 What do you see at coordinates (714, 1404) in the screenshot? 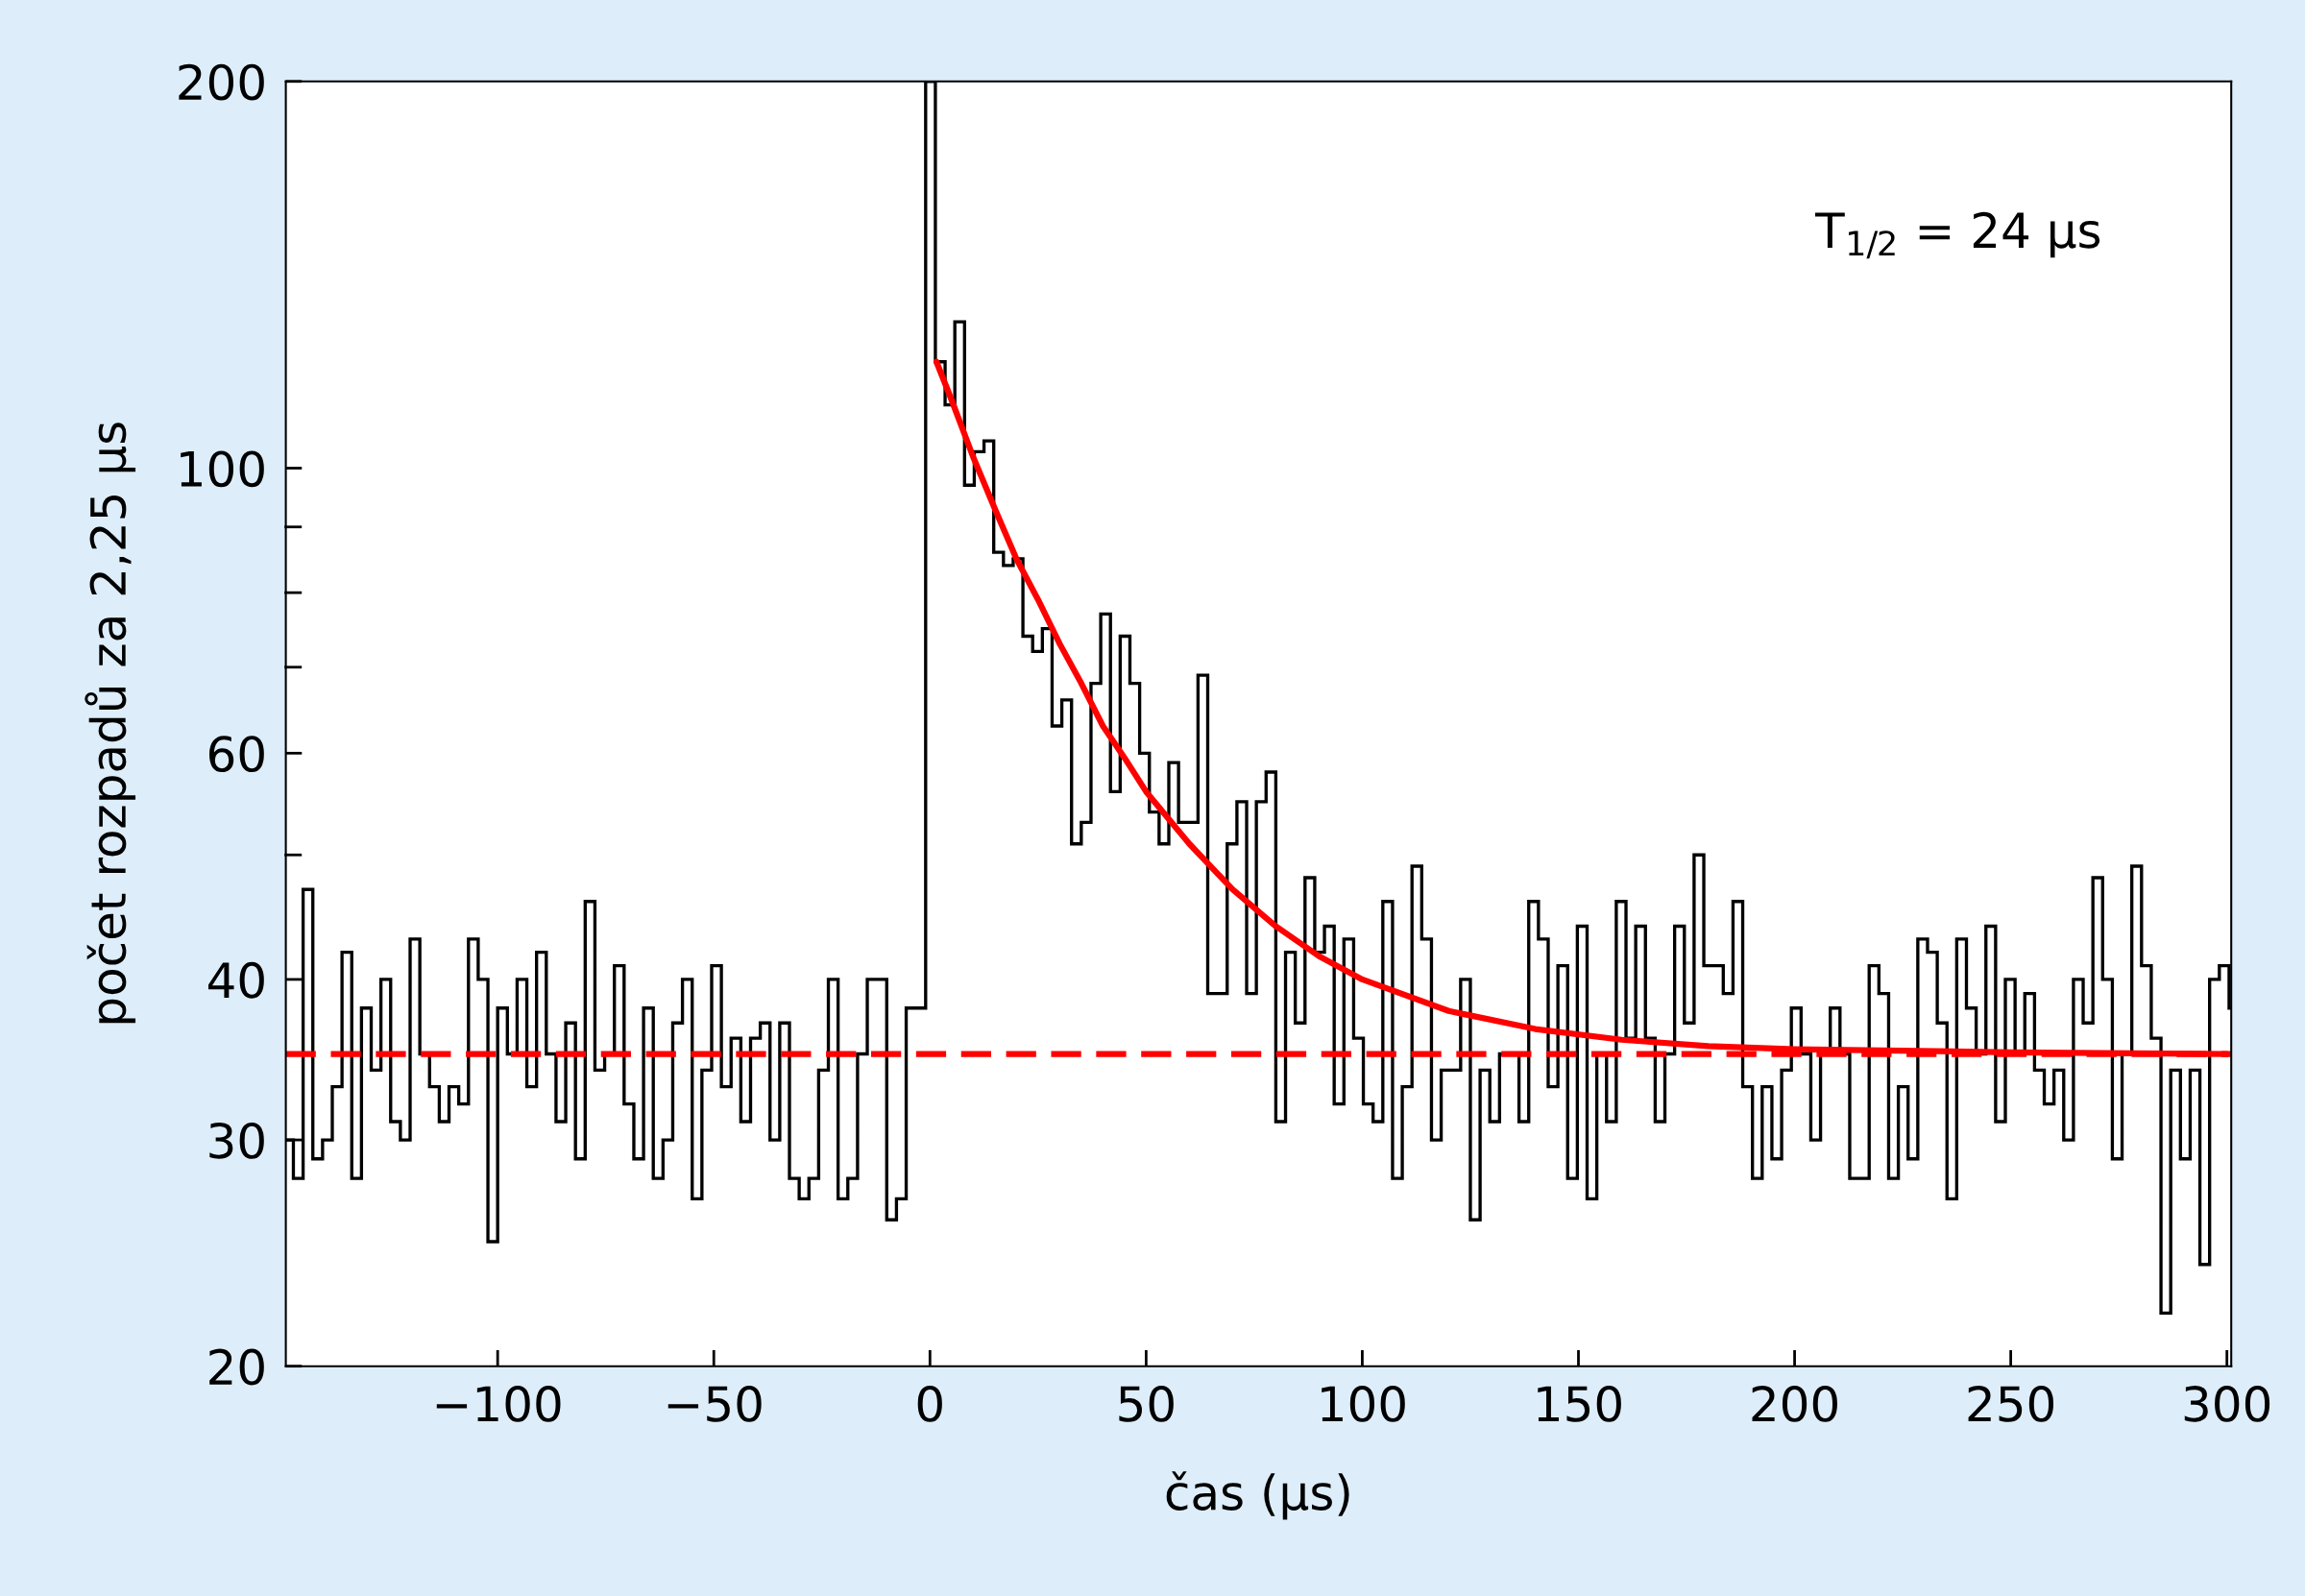
I see `x-tick-label: −50` at bounding box center [714, 1404].